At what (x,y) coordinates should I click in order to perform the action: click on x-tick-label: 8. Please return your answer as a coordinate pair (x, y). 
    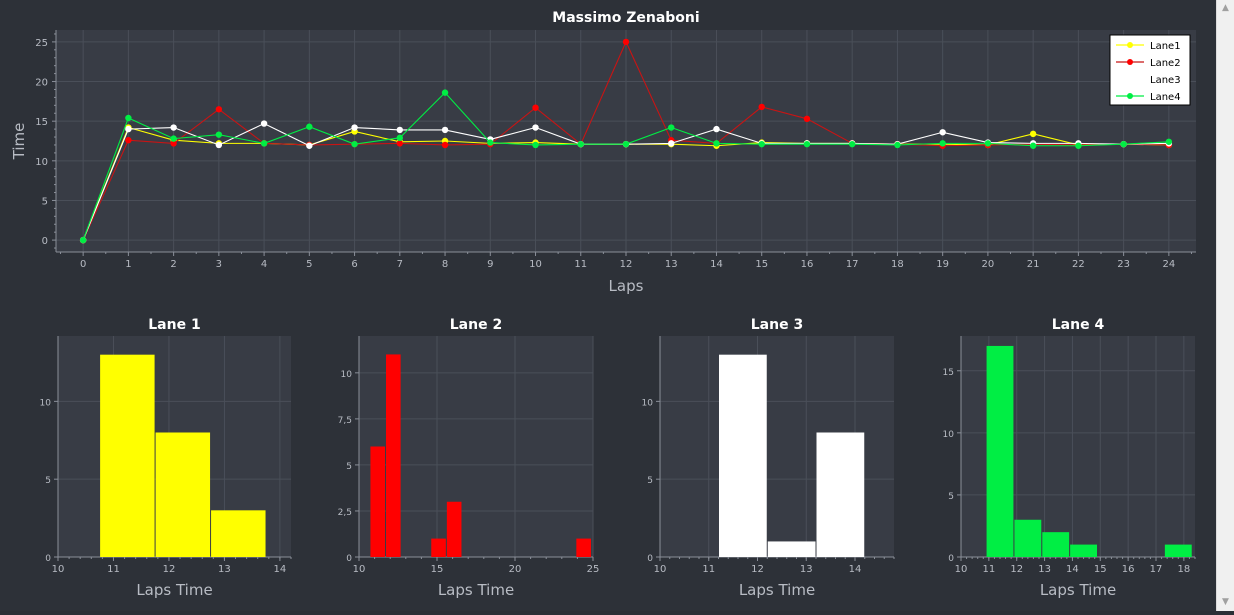
    Looking at the image, I should click on (445, 264).